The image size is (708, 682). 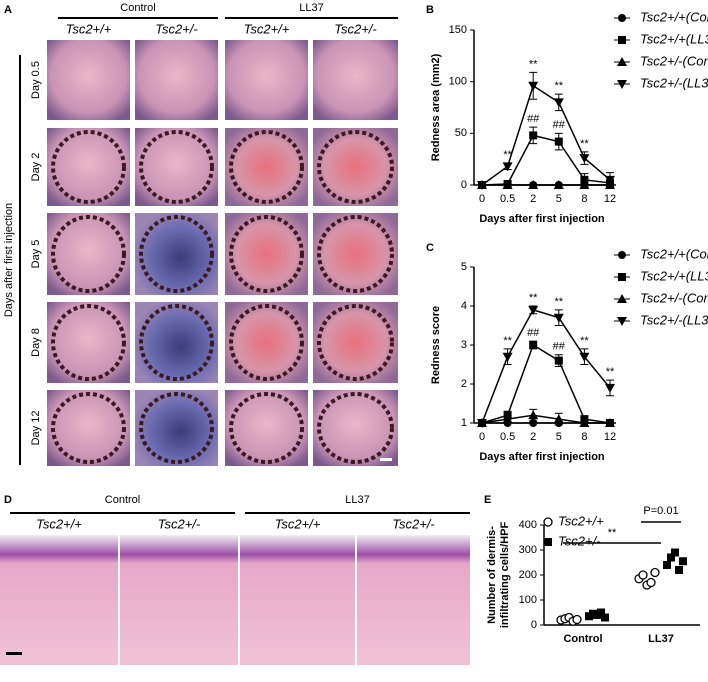 What do you see at coordinates (507, 199) in the screenshot?
I see `x-tick-label: 0.5` at bounding box center [507, 199].